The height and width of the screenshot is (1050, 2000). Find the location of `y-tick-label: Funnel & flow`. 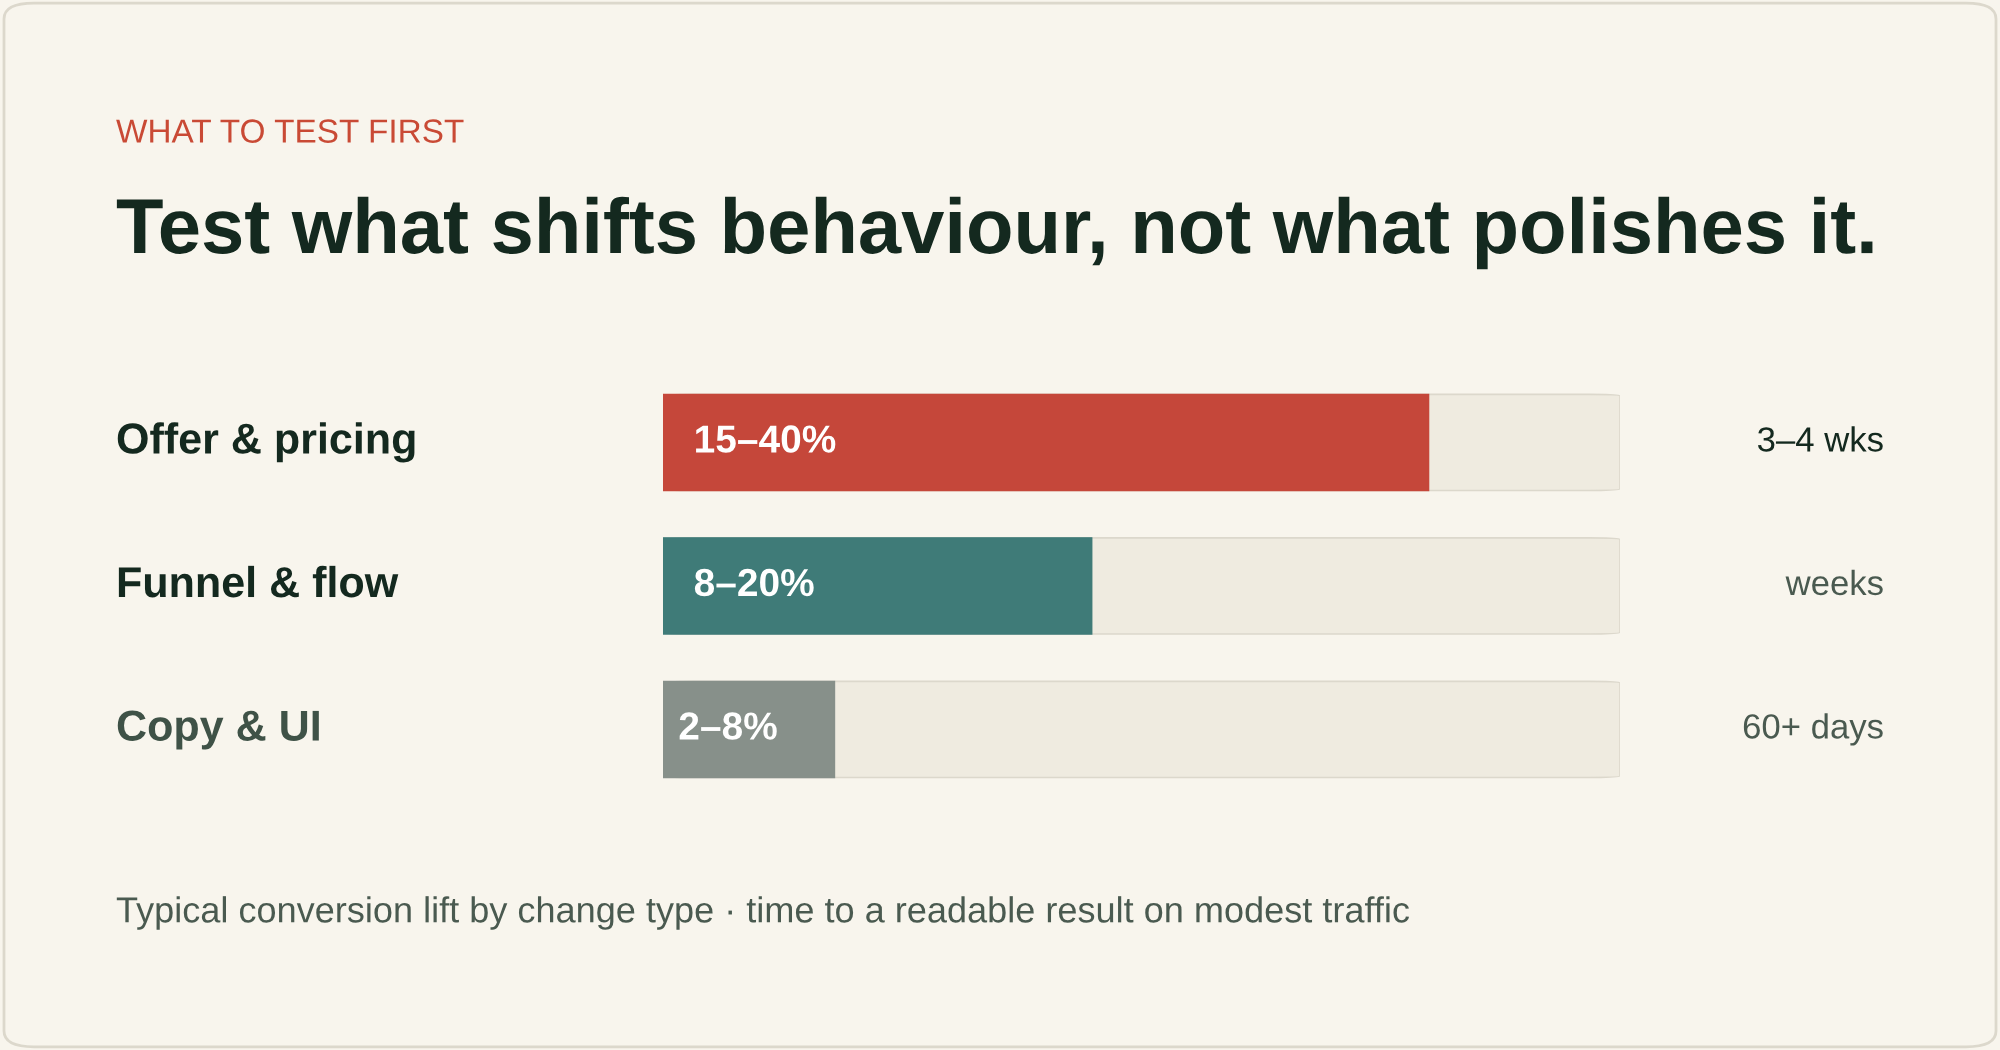

y-tick-label: Funnel & flow is located at coordinates (258, 581).